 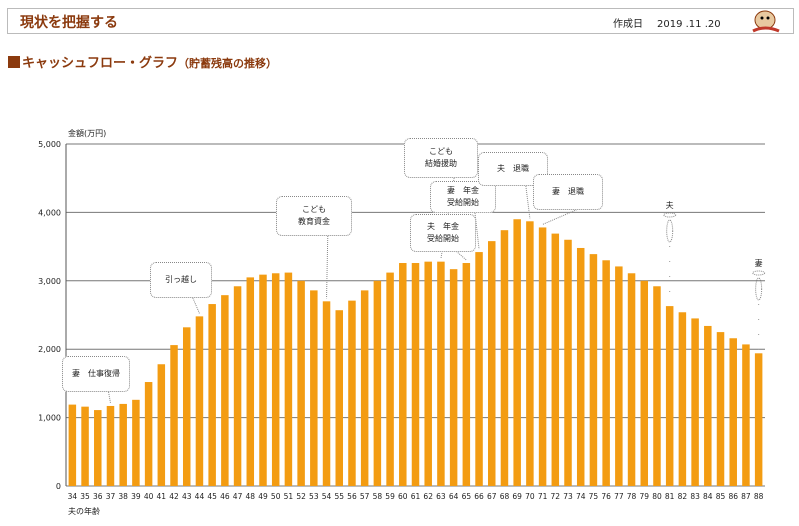 What do you see at coordinates (58, 486) in the screenshot?
I see `y-tick-label: 0` at bounding box center [58, 486].